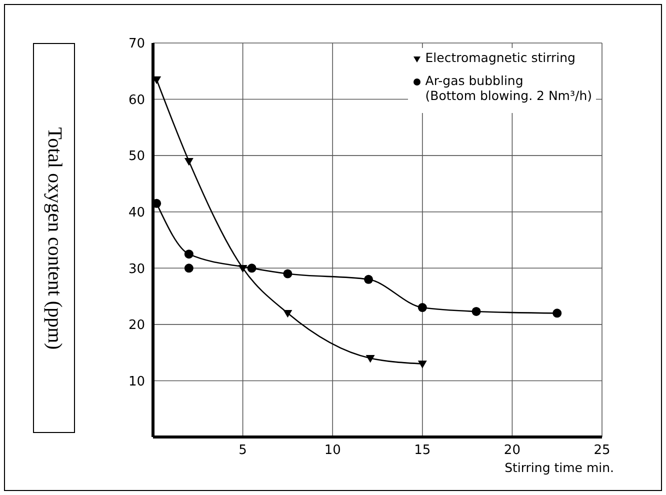  What do you see at coordinates (136, 269) in the screenshot?
I see `y-tick-label: 30` at bounding box center [136, 269].